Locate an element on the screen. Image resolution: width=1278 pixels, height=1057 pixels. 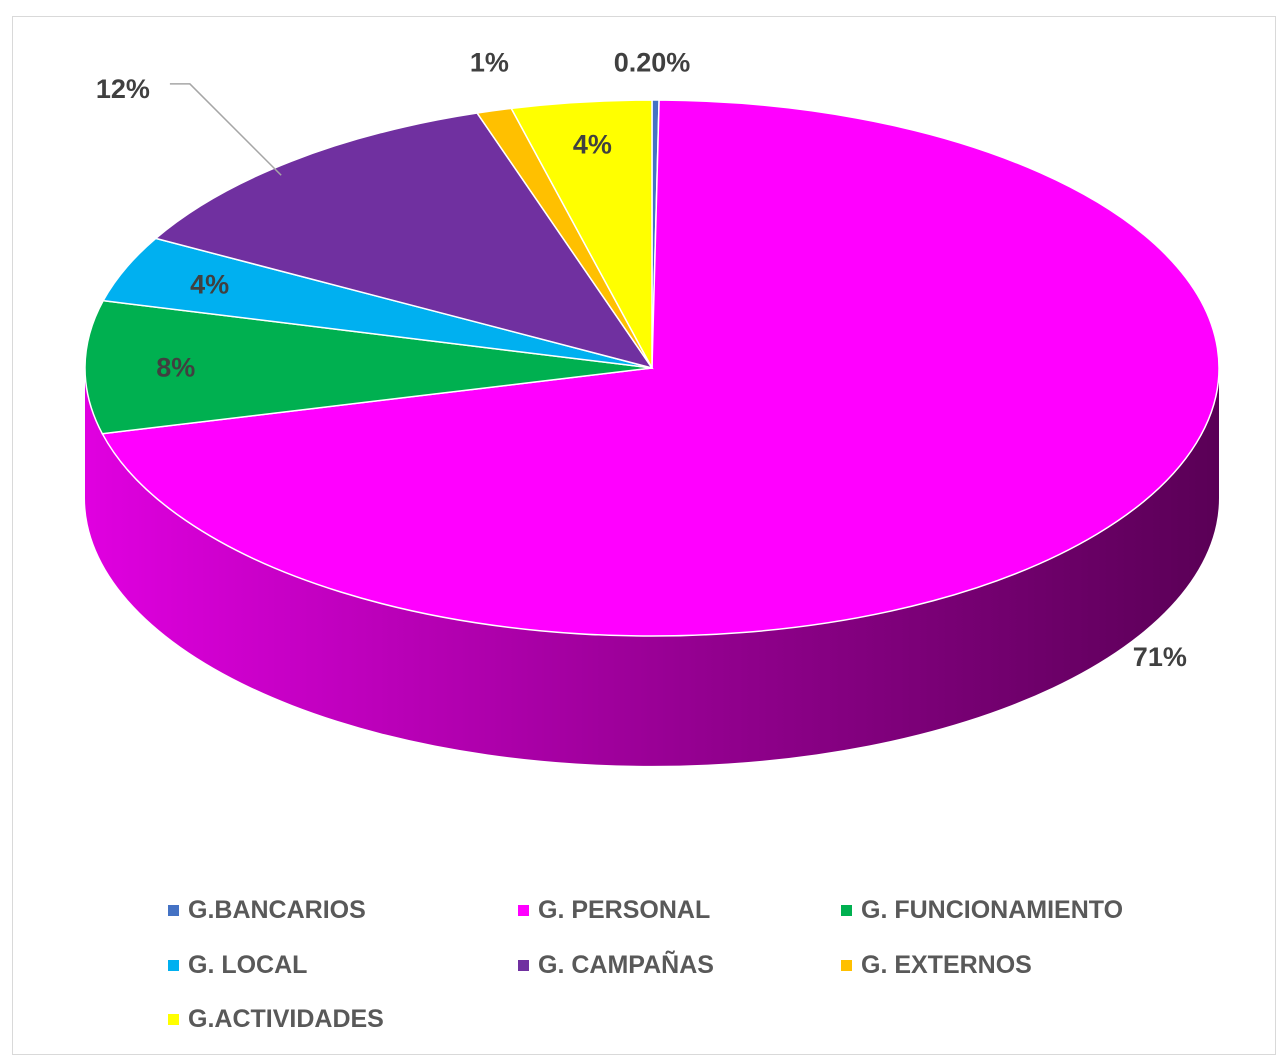
legend-item: G. LOCAL is located at coordinates (237, 965).